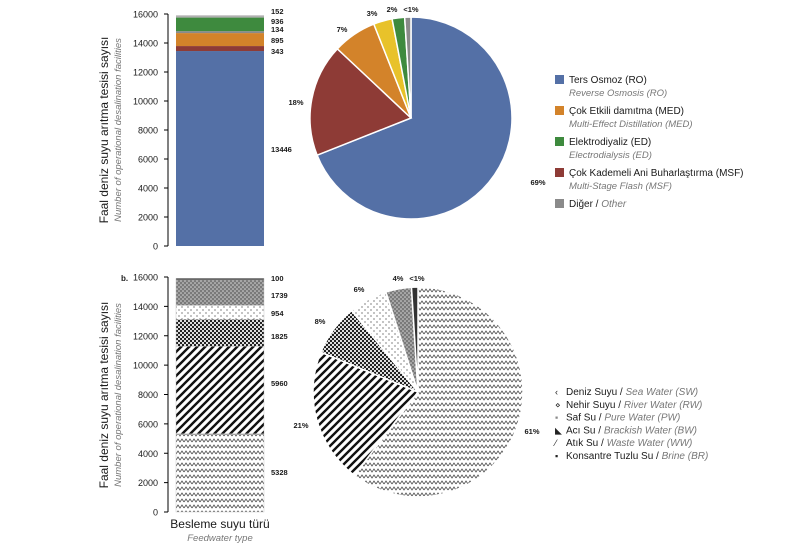  I want to click on legend-label-a: Çok Kademeli Ani Buharlaştırma (MSF), so click(656, 173).